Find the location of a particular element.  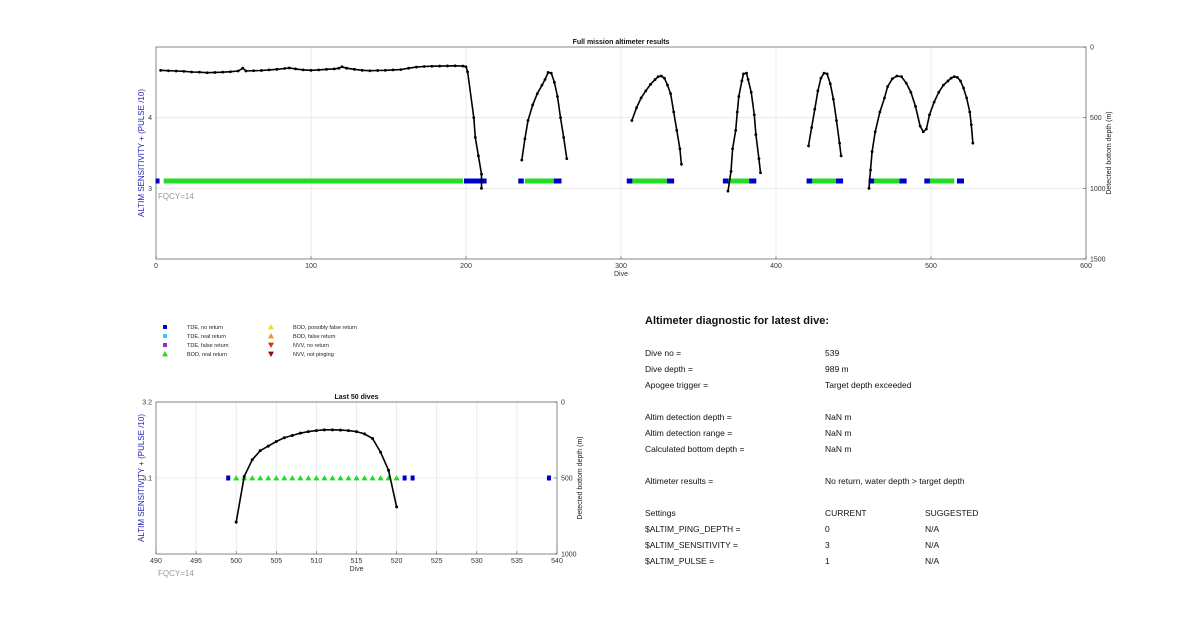

y-right-tick-label: 0 is located at coordinates (563, 403).